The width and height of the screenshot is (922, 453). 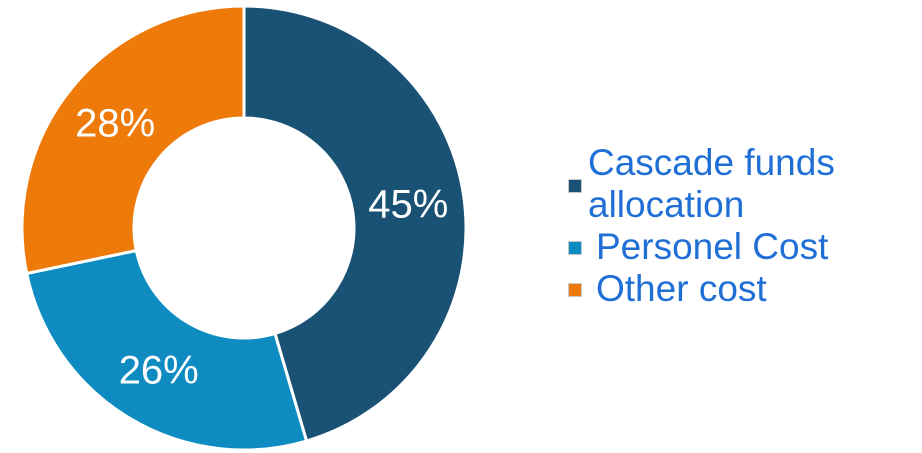 I want to click on legend-swatch-personel-cost, so click(x=575, y=248).